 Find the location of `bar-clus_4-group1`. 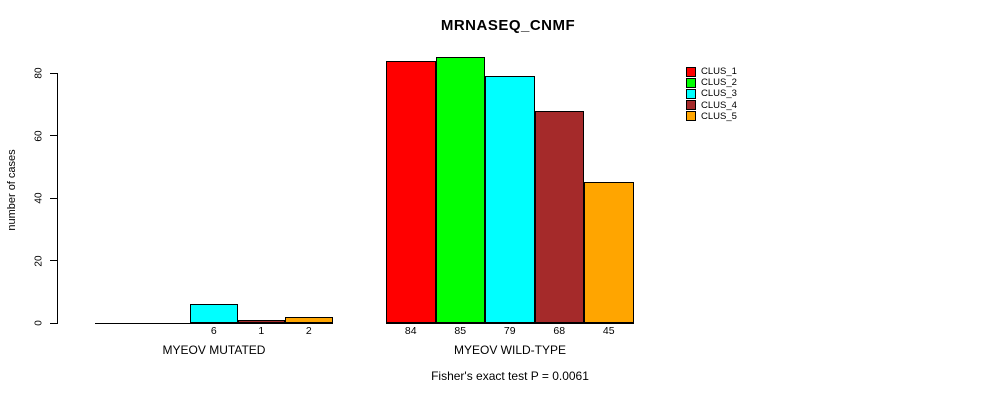

bar-clus_4-group1 is located at coordinates (559, 216).